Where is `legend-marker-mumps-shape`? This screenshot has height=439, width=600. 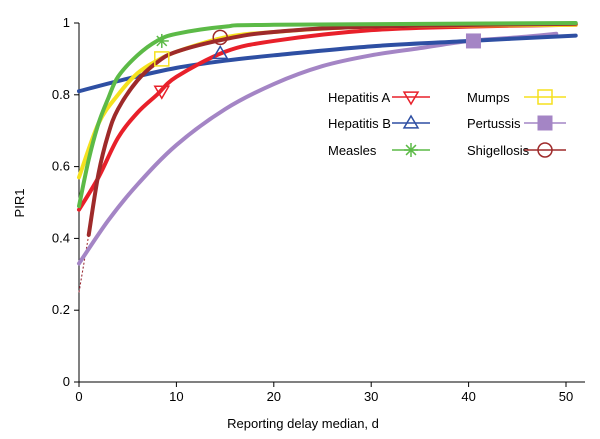
legend-marker-mumps-shape is located at coordinates (545, 97).